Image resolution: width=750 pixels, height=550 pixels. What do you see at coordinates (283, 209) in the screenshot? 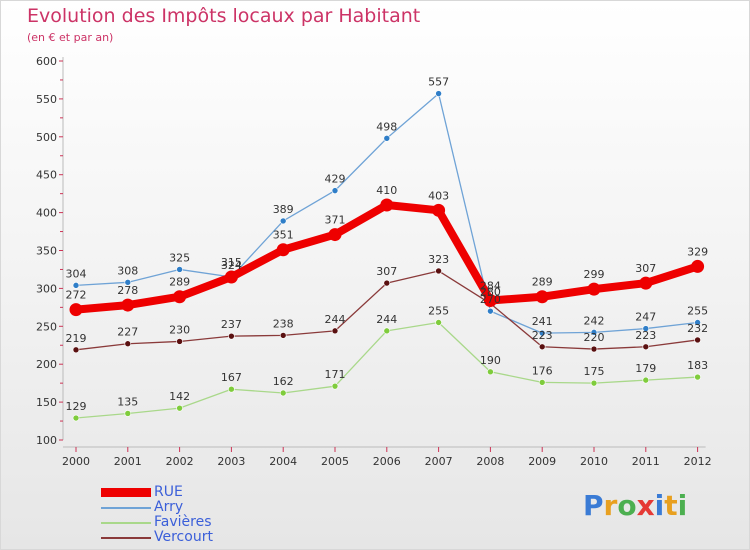
I see `data-label-arry: 389` at bounding box center [283, 209].